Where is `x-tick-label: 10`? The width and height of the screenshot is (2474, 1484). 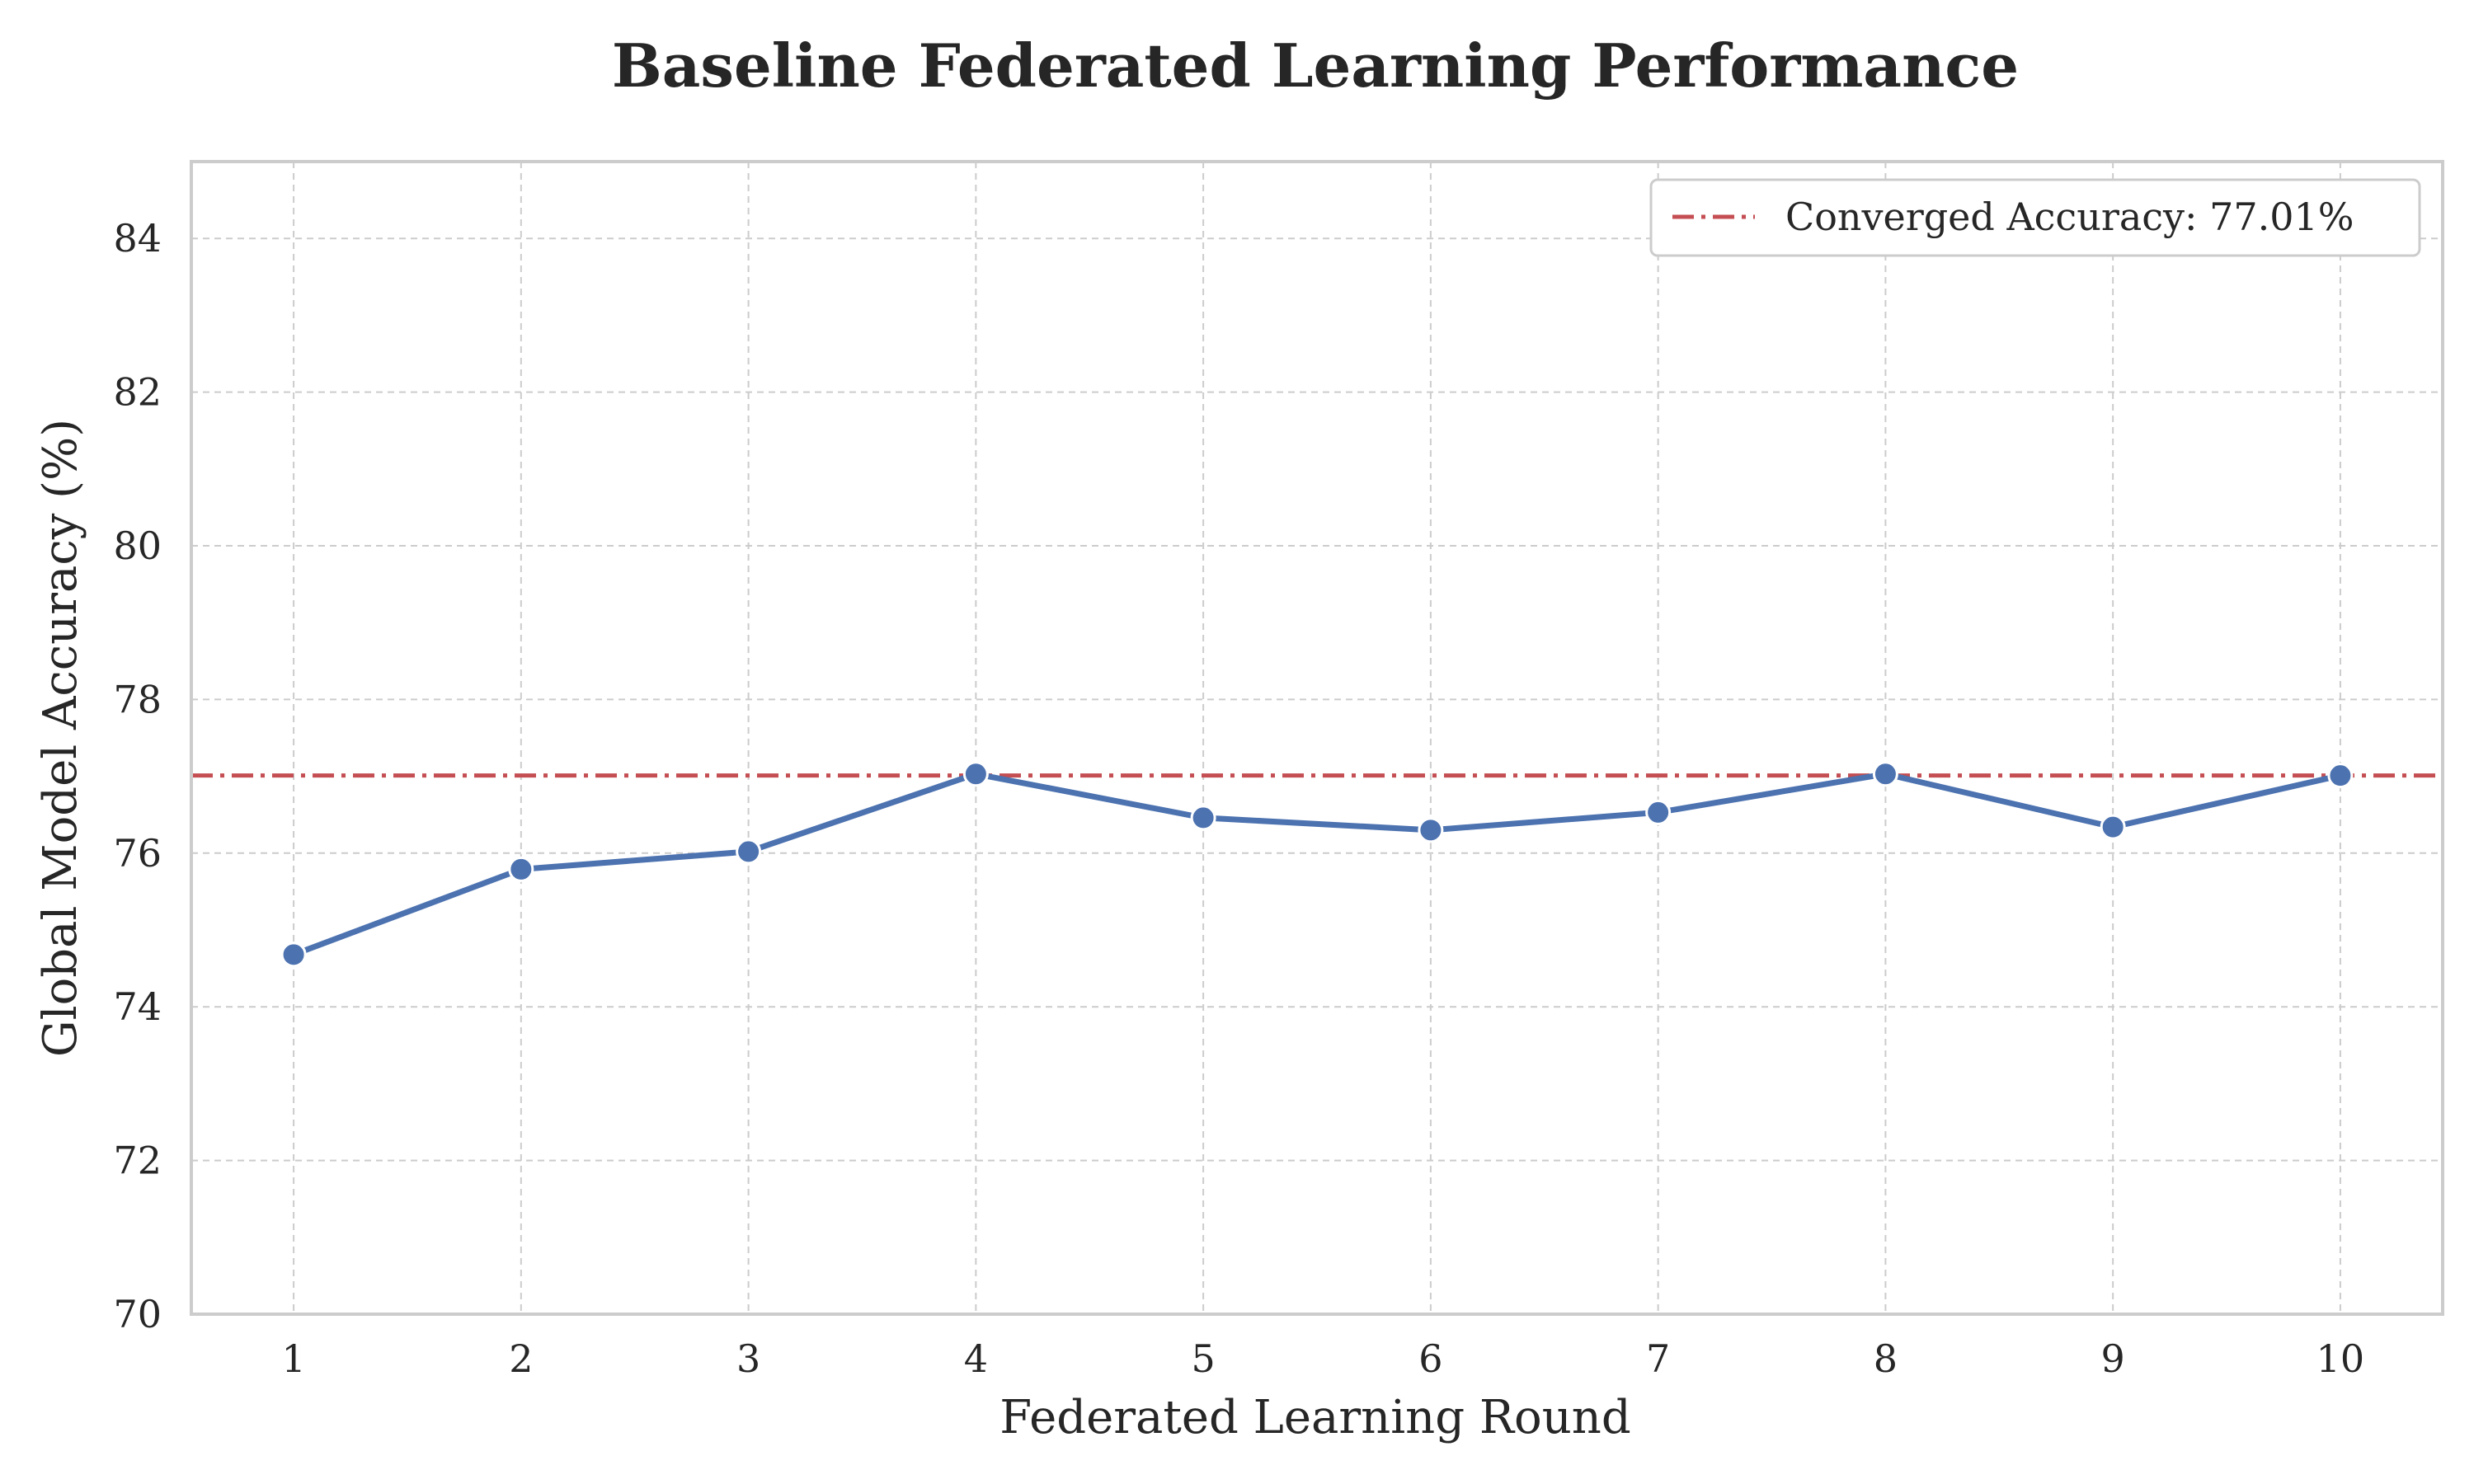
x-tick-label: 10 is located at coordinates (2340, 1358).